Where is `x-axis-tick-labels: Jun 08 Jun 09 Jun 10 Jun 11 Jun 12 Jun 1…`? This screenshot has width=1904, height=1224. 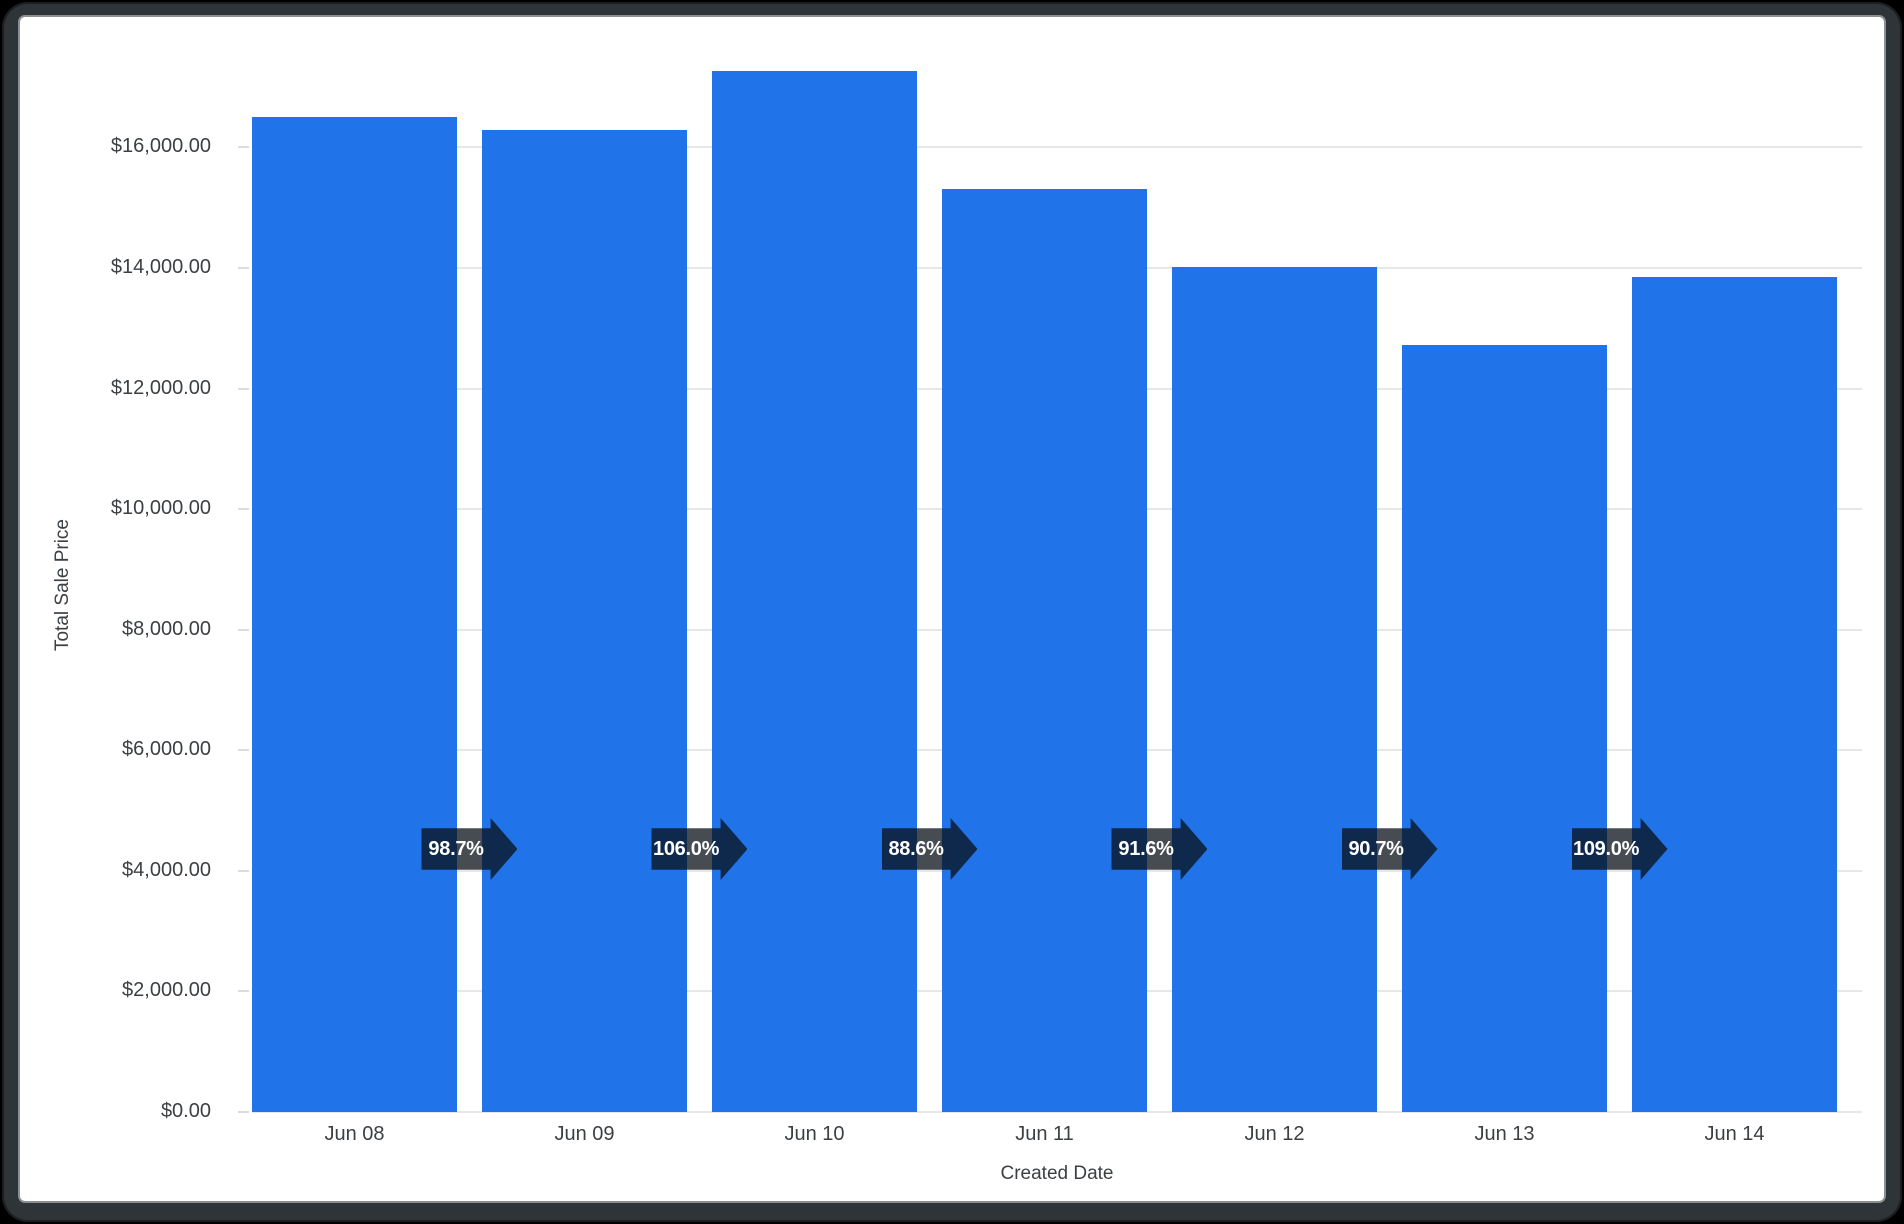 x-axis-tick-labels: Jun 08 Jun 09 Jun 10 Jun 11 Jun 12 Jun 1… is located at coordinates (1057, 1134).